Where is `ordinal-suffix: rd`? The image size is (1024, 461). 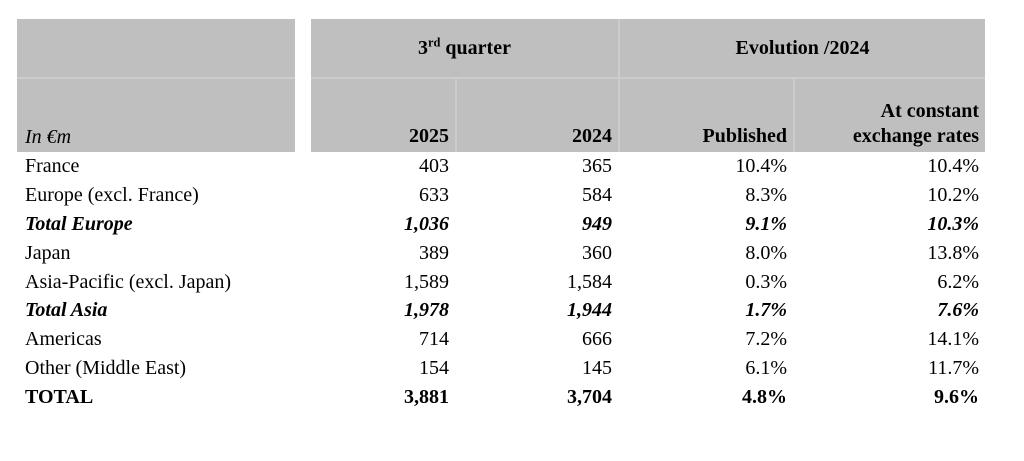
ordinal-suffix: rd is located at coordinates (434, 41).